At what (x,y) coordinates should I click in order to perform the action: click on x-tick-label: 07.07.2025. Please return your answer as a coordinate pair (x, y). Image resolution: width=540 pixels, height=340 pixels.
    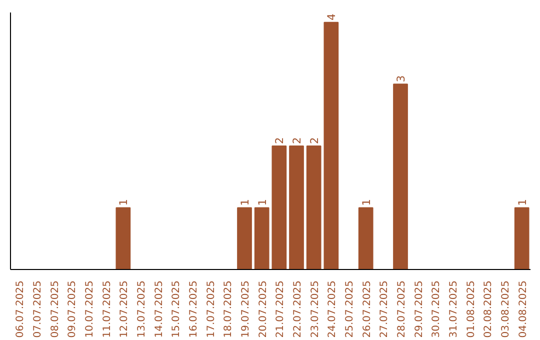
    Looking at the image, I should click on (38, 309).